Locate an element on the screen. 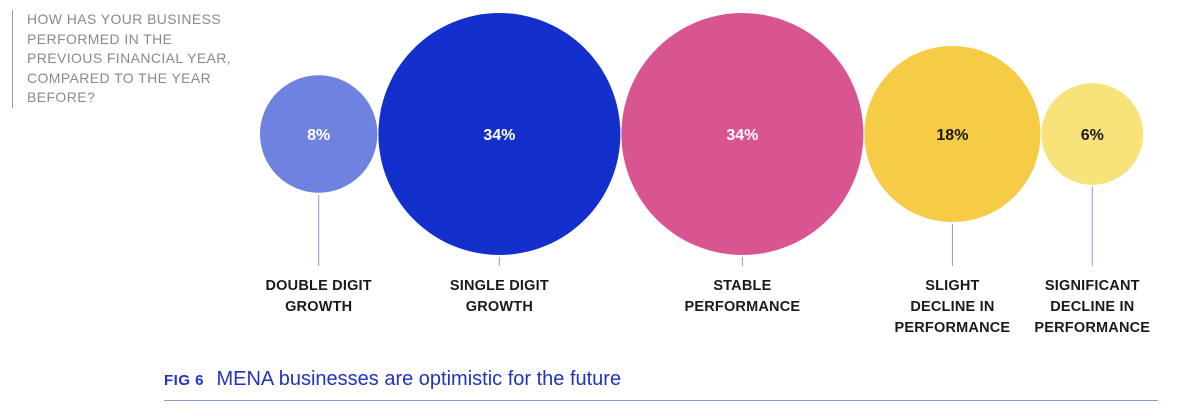  category-label-5: SIGNIFICANT DECLINE IN PERFORMANCE is located at coordinates (1092, 307).